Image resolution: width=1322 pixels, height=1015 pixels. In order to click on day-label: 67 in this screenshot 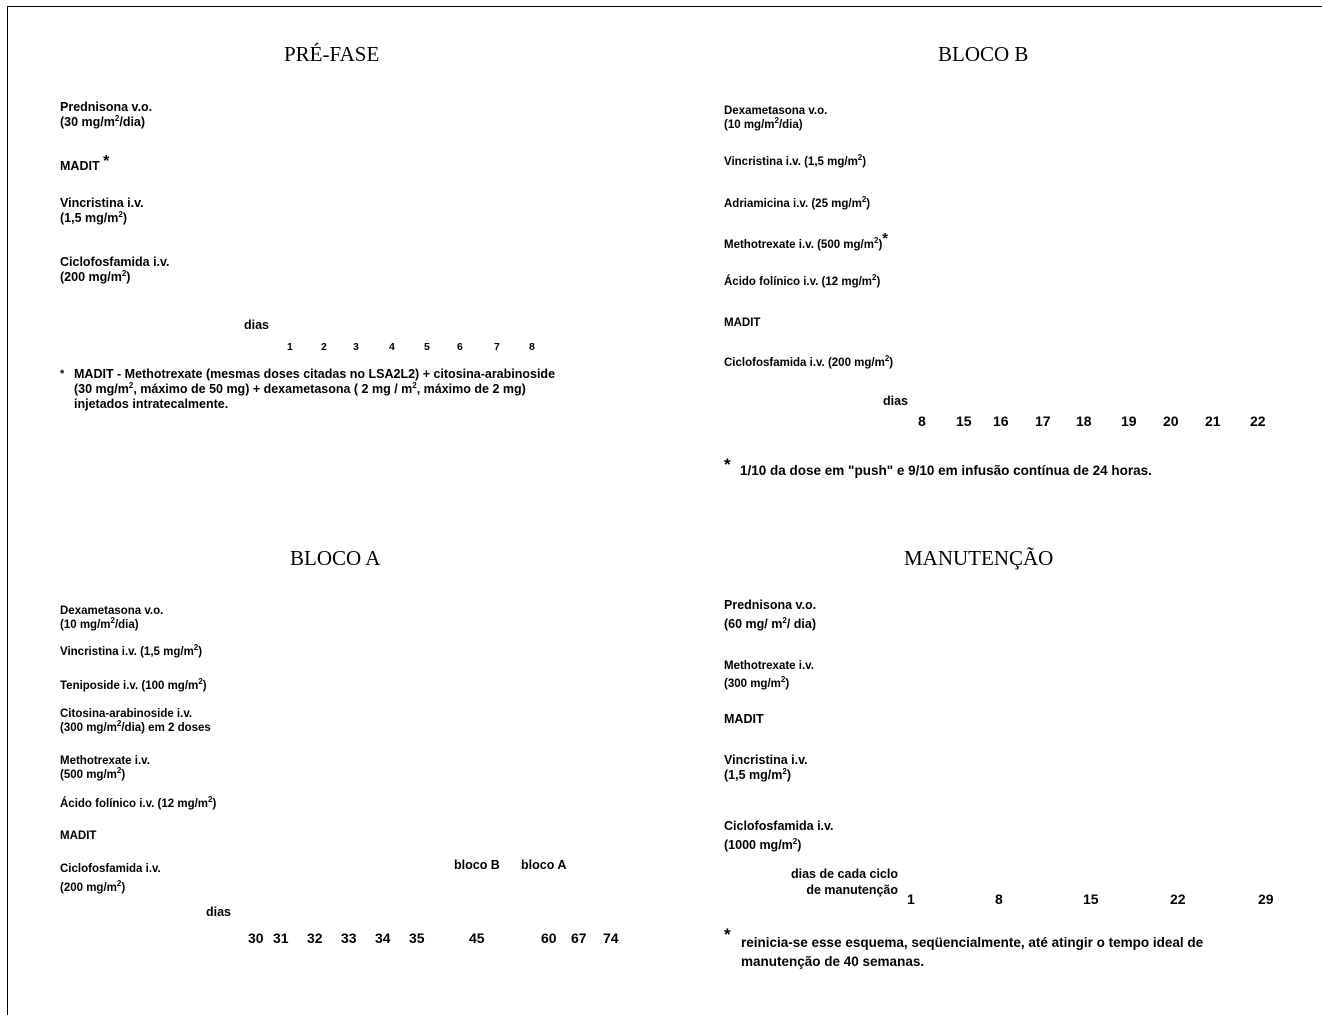, I will do `click(579, 938)`.